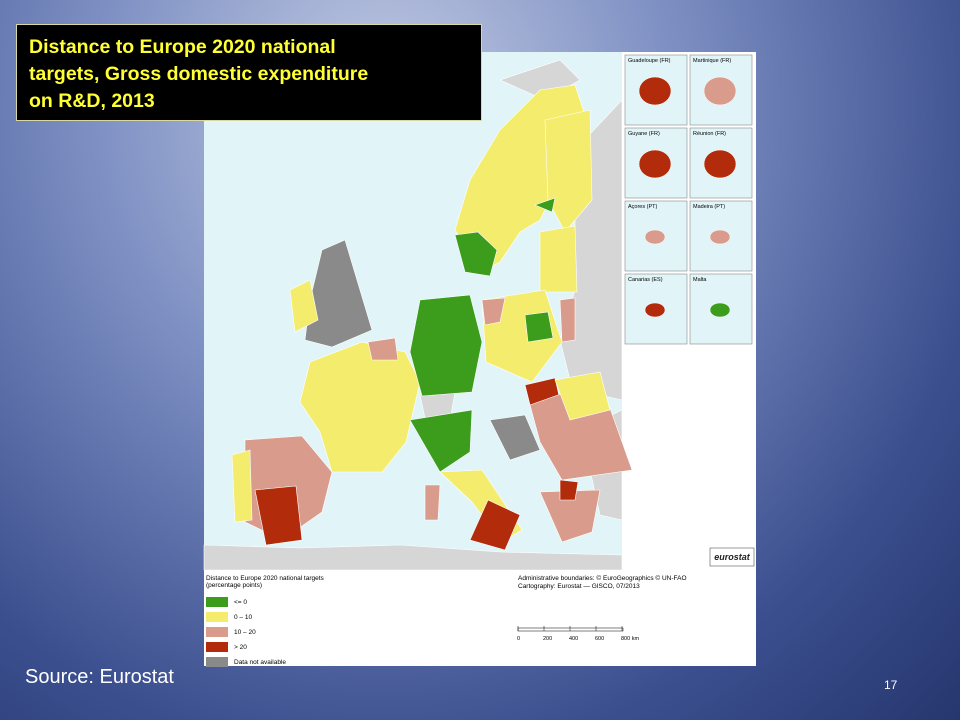 This screenshot has width=960, height=720. What do you see at coordinates (547, 639) in the screenshot?
I see `scale-label: 200` at bounding box center [547, 639].